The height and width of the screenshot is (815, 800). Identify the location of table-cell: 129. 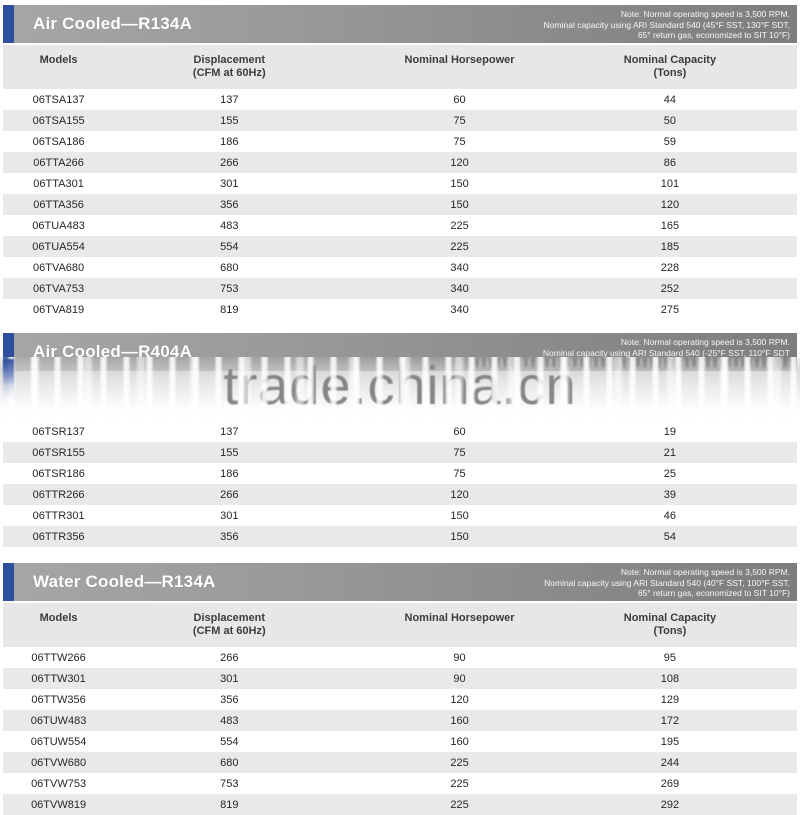
(670, 699).